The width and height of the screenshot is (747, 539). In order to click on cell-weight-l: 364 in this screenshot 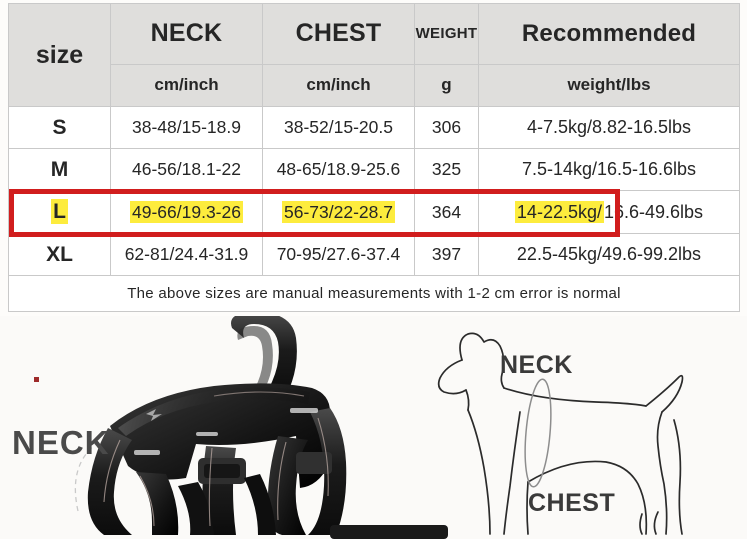, I will do `click(446, 212)`.